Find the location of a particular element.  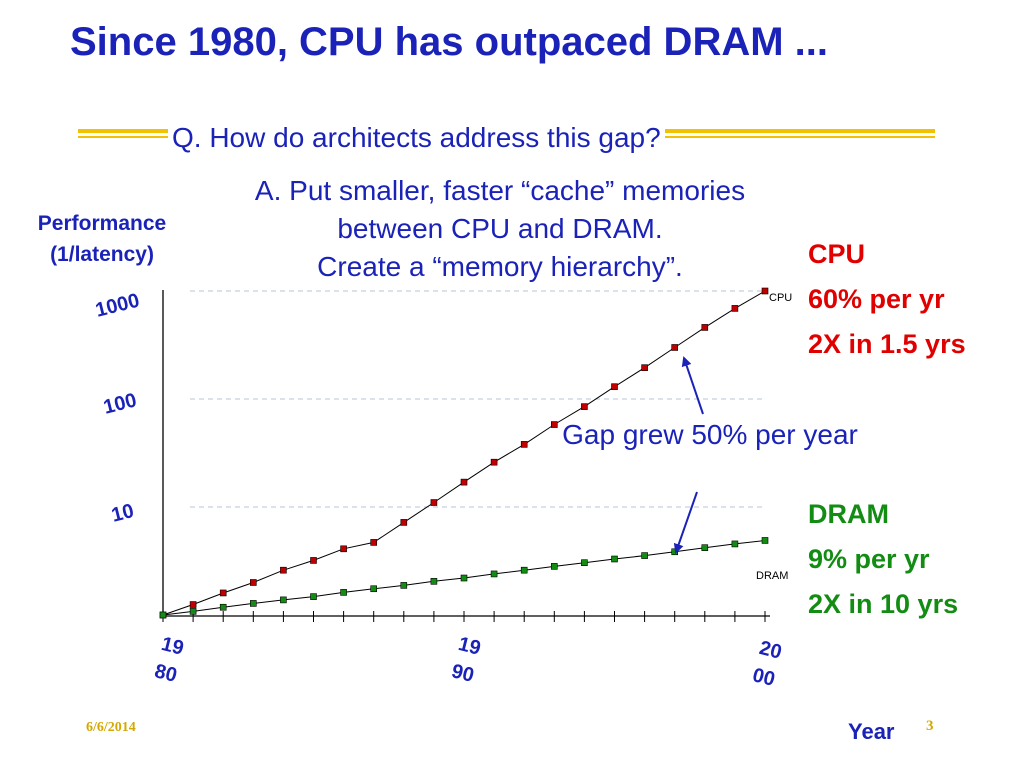

gap-annotation: Gap grew 50% per year is located at coordinates (710, 434).